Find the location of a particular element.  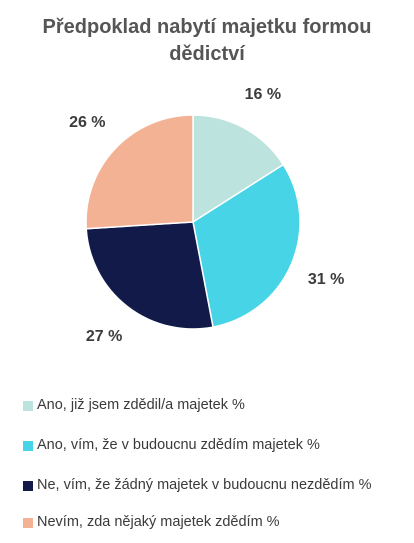

legend-label: Ano, již jsem zdědil/a majetek % is located at coordinates (141, 405).